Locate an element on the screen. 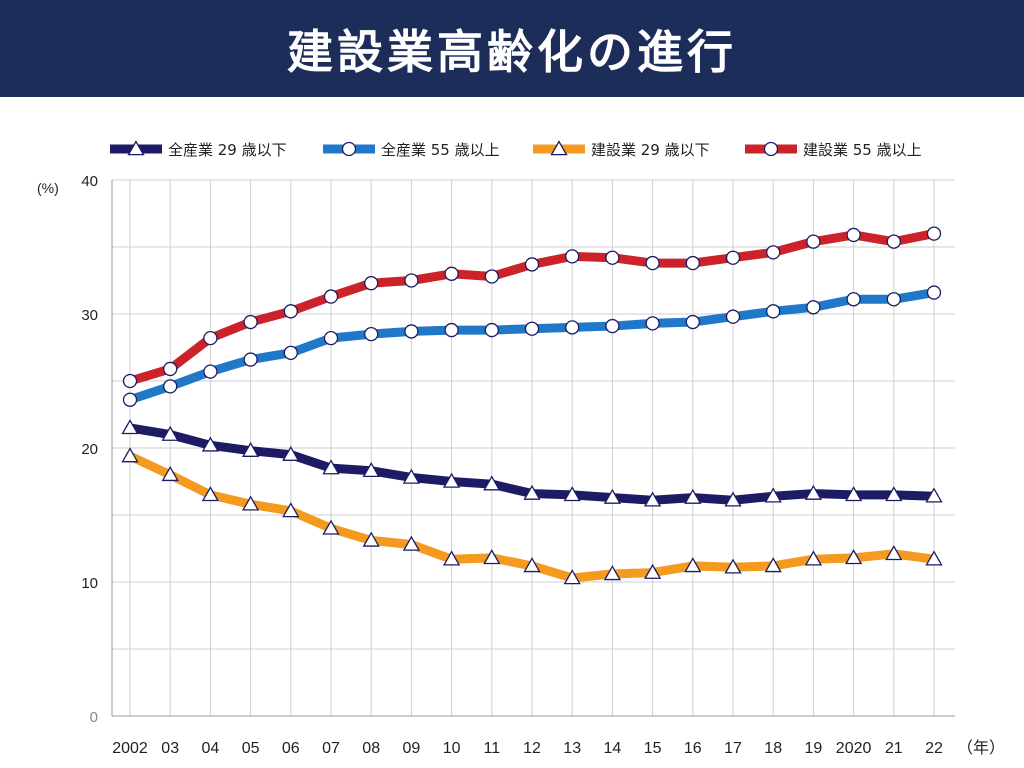 The width and height of the screenshot is (1024, 768). x-tick-label: 06 is located at coordinates (291, 748).